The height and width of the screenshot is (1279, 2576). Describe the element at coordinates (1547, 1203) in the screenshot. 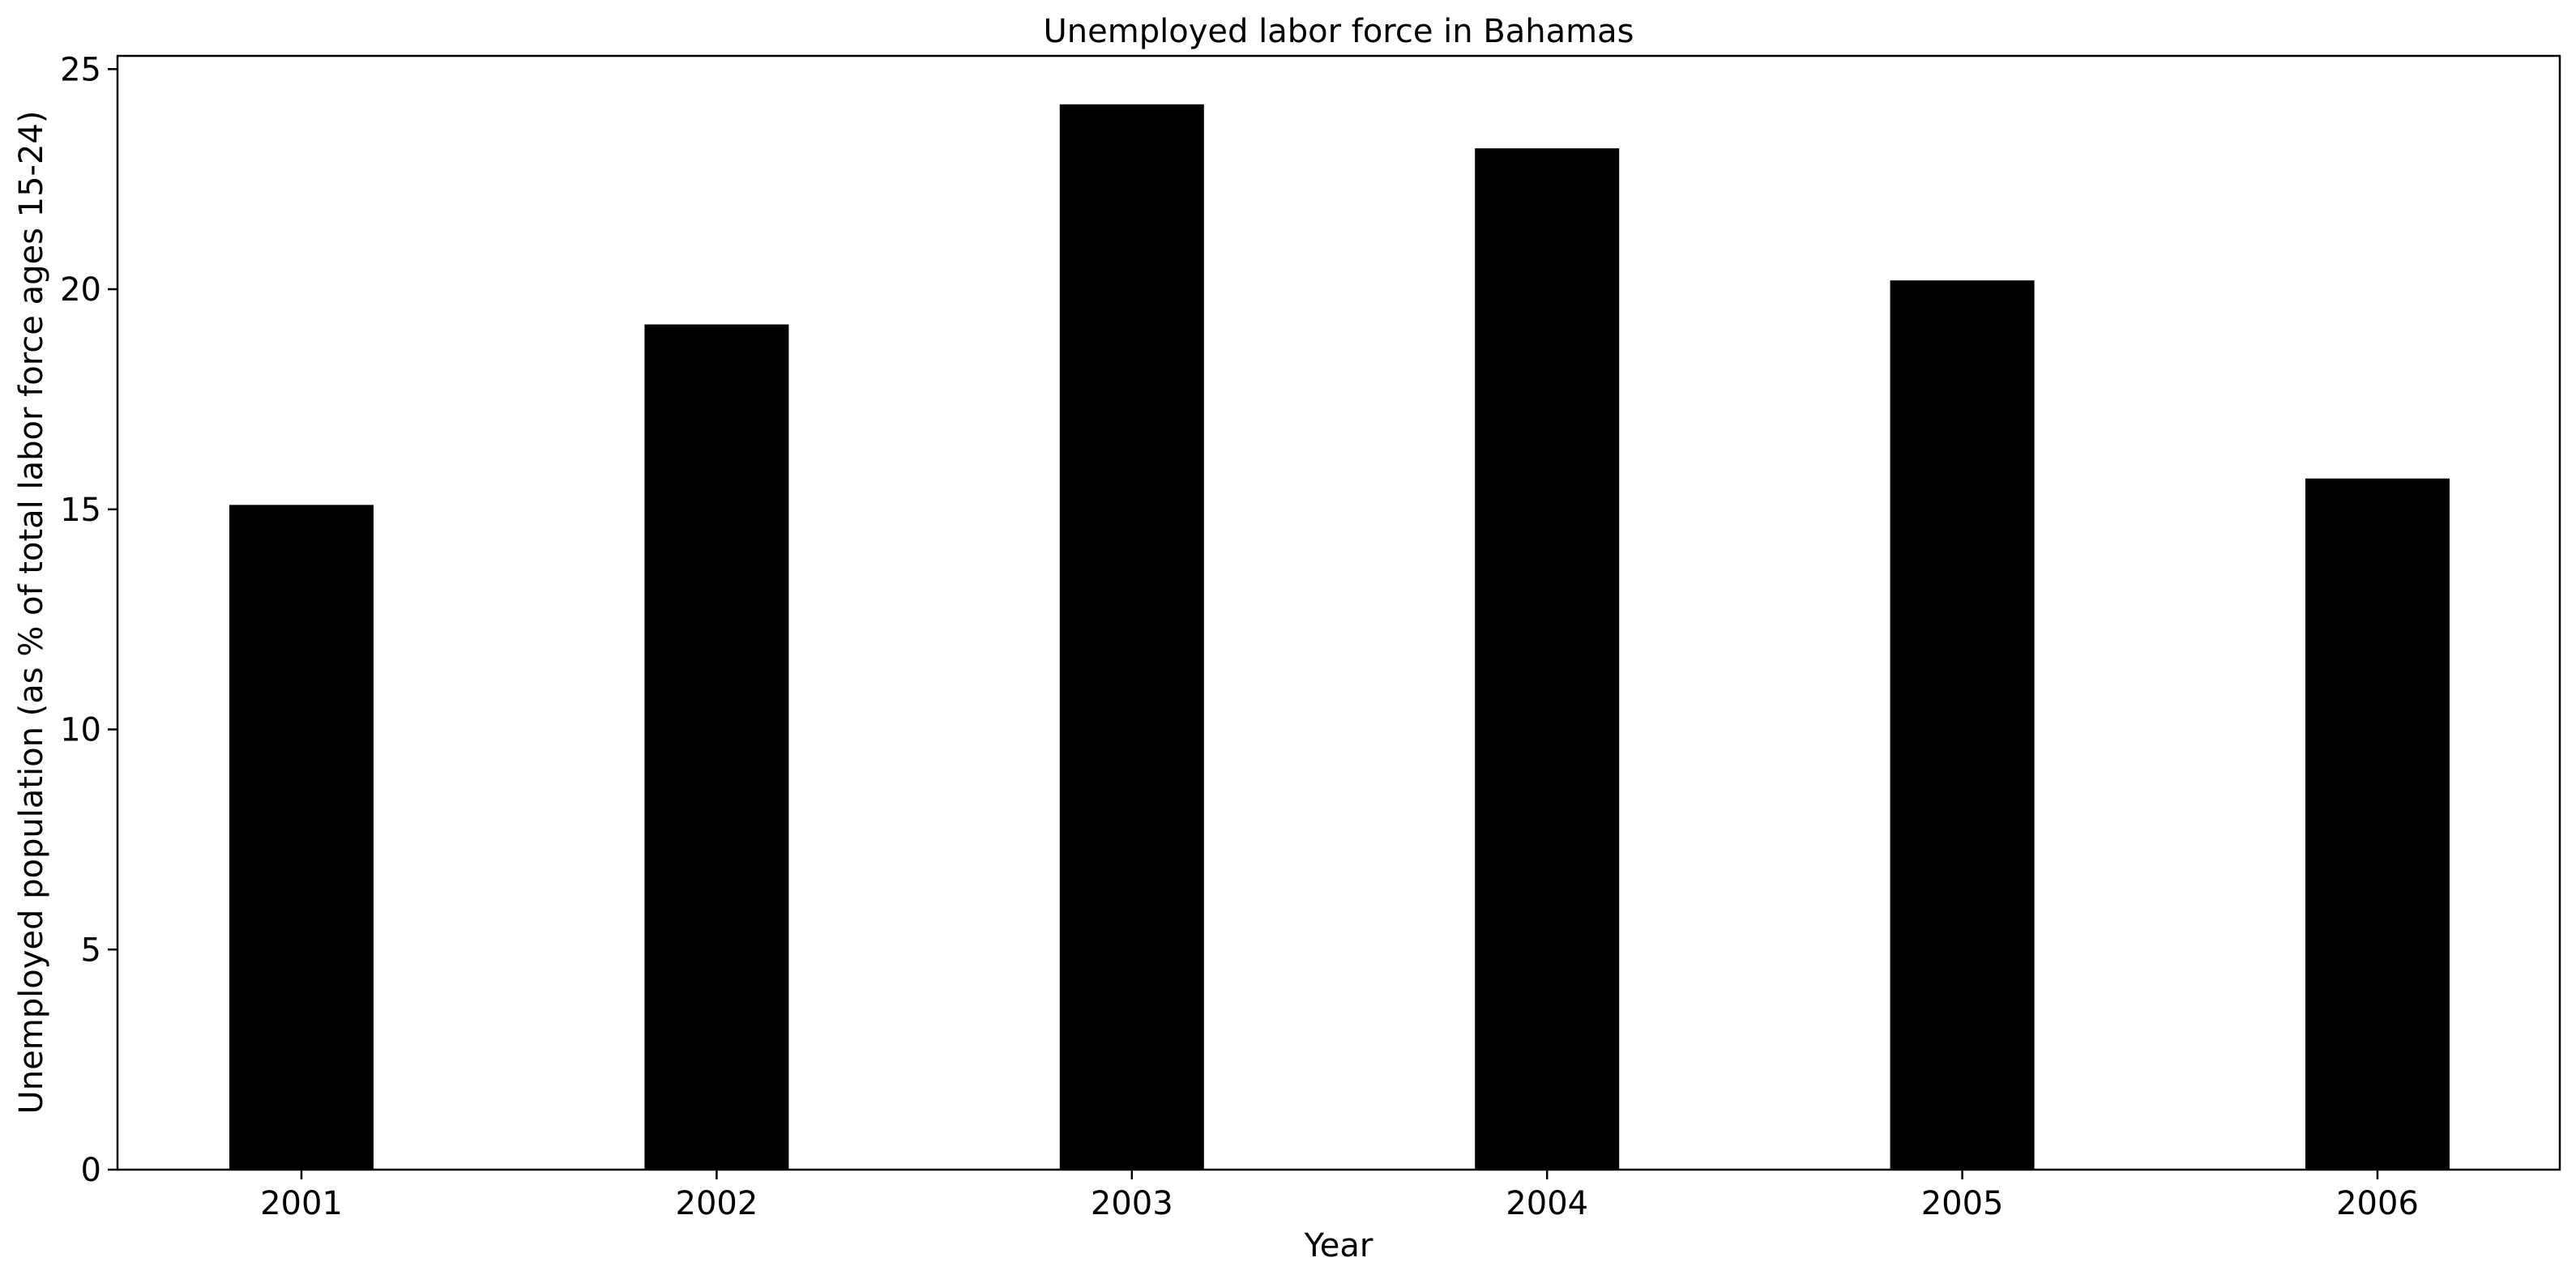

I see `x-tick-label: 2004` at that location.